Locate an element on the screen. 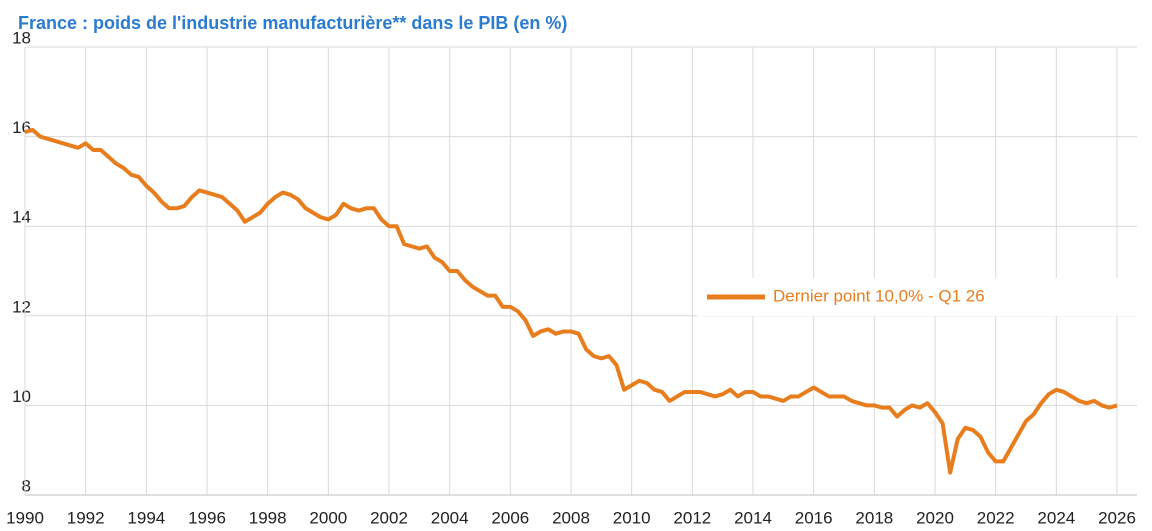 The image size is (1152, 531). x-tick-label: 2010 is located at coordinates (632, 517).